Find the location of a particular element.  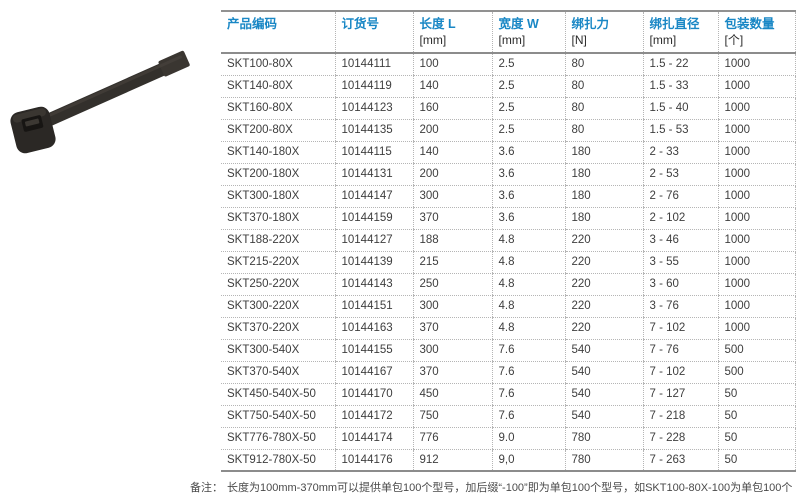

column-header-width: 宽度 W [mm] is located at coordinates (528, 32).